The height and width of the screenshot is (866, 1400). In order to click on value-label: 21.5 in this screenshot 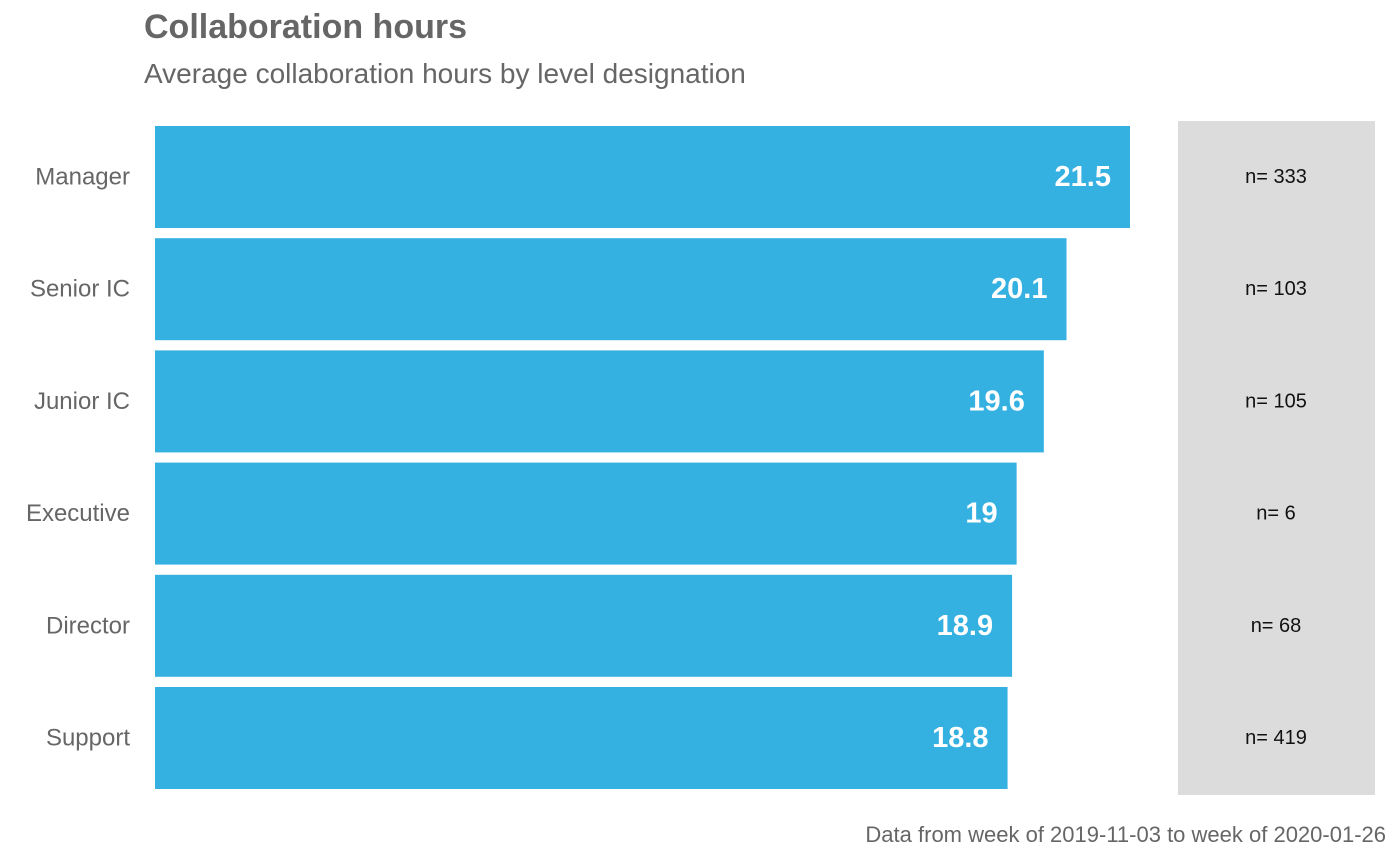, I will do `click(1083, 177)`.